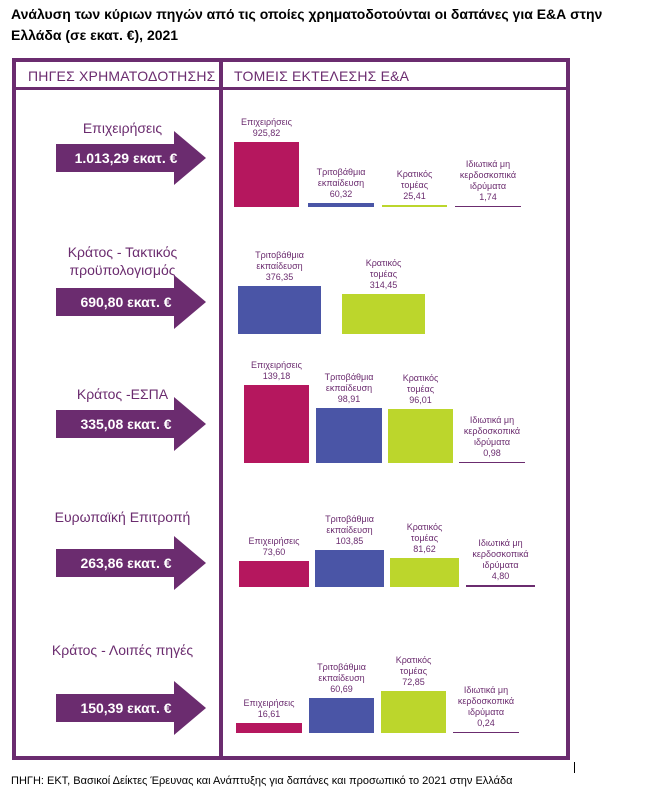 This screenshot has width=648, height=800. What do you see at coordinates (486, 723) in the screenshot?
I see `bar-value: 0,24` at bounding box center [486, 723].